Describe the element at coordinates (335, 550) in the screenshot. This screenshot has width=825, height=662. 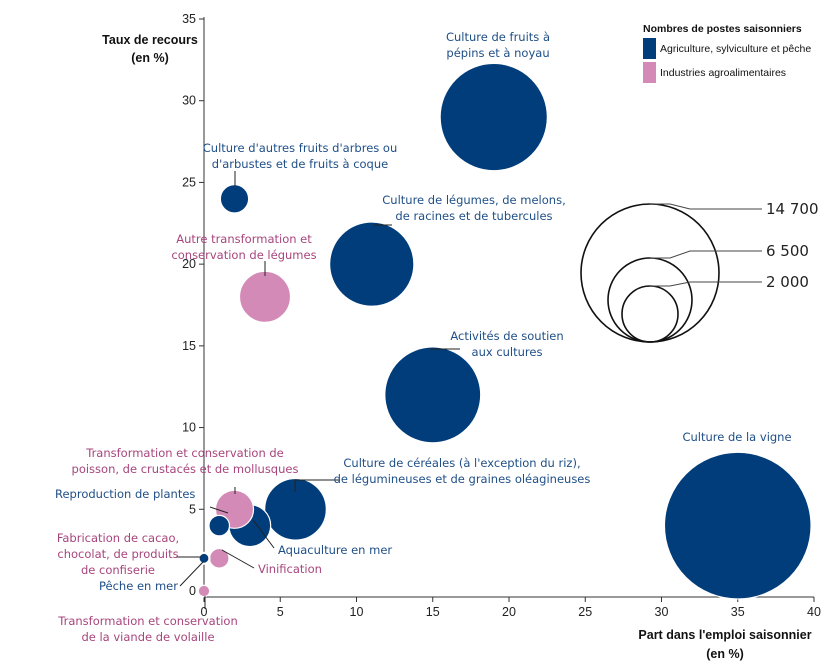
I see `annotation-label: Aquaculture en mer` at that location.